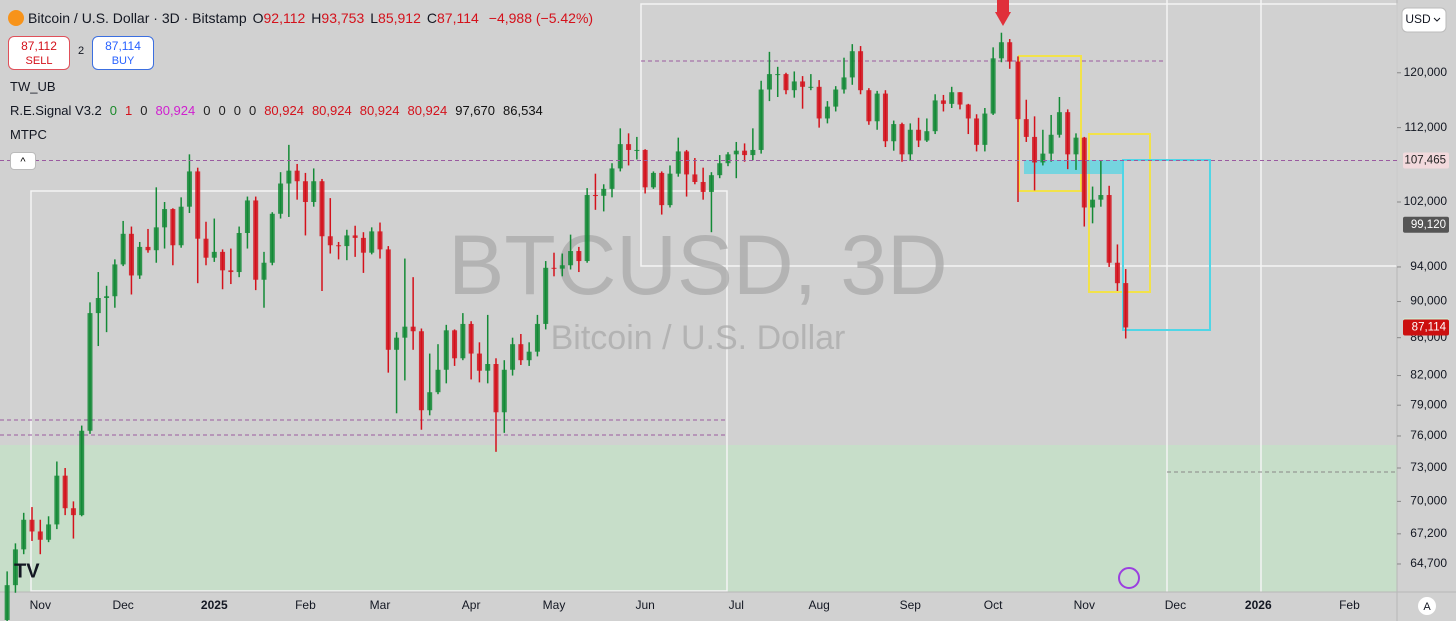 The width and height of the screenshot is (1456, 621). Describe the element at coordinates (39, 61) in the screenshot. I see `sell-label: SELL` at that location.